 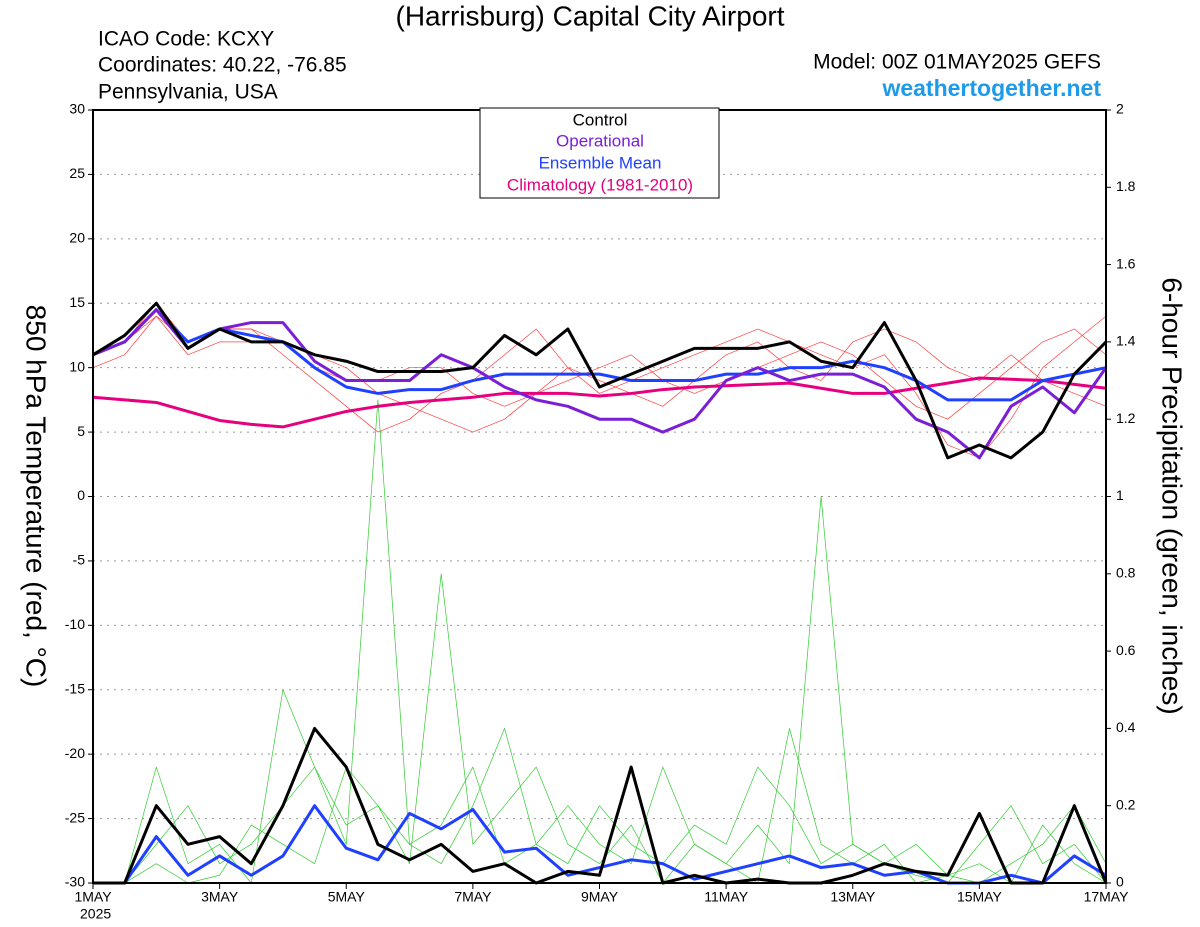 I want to click on x-year-label: 2025, so click(x=95, y=914).